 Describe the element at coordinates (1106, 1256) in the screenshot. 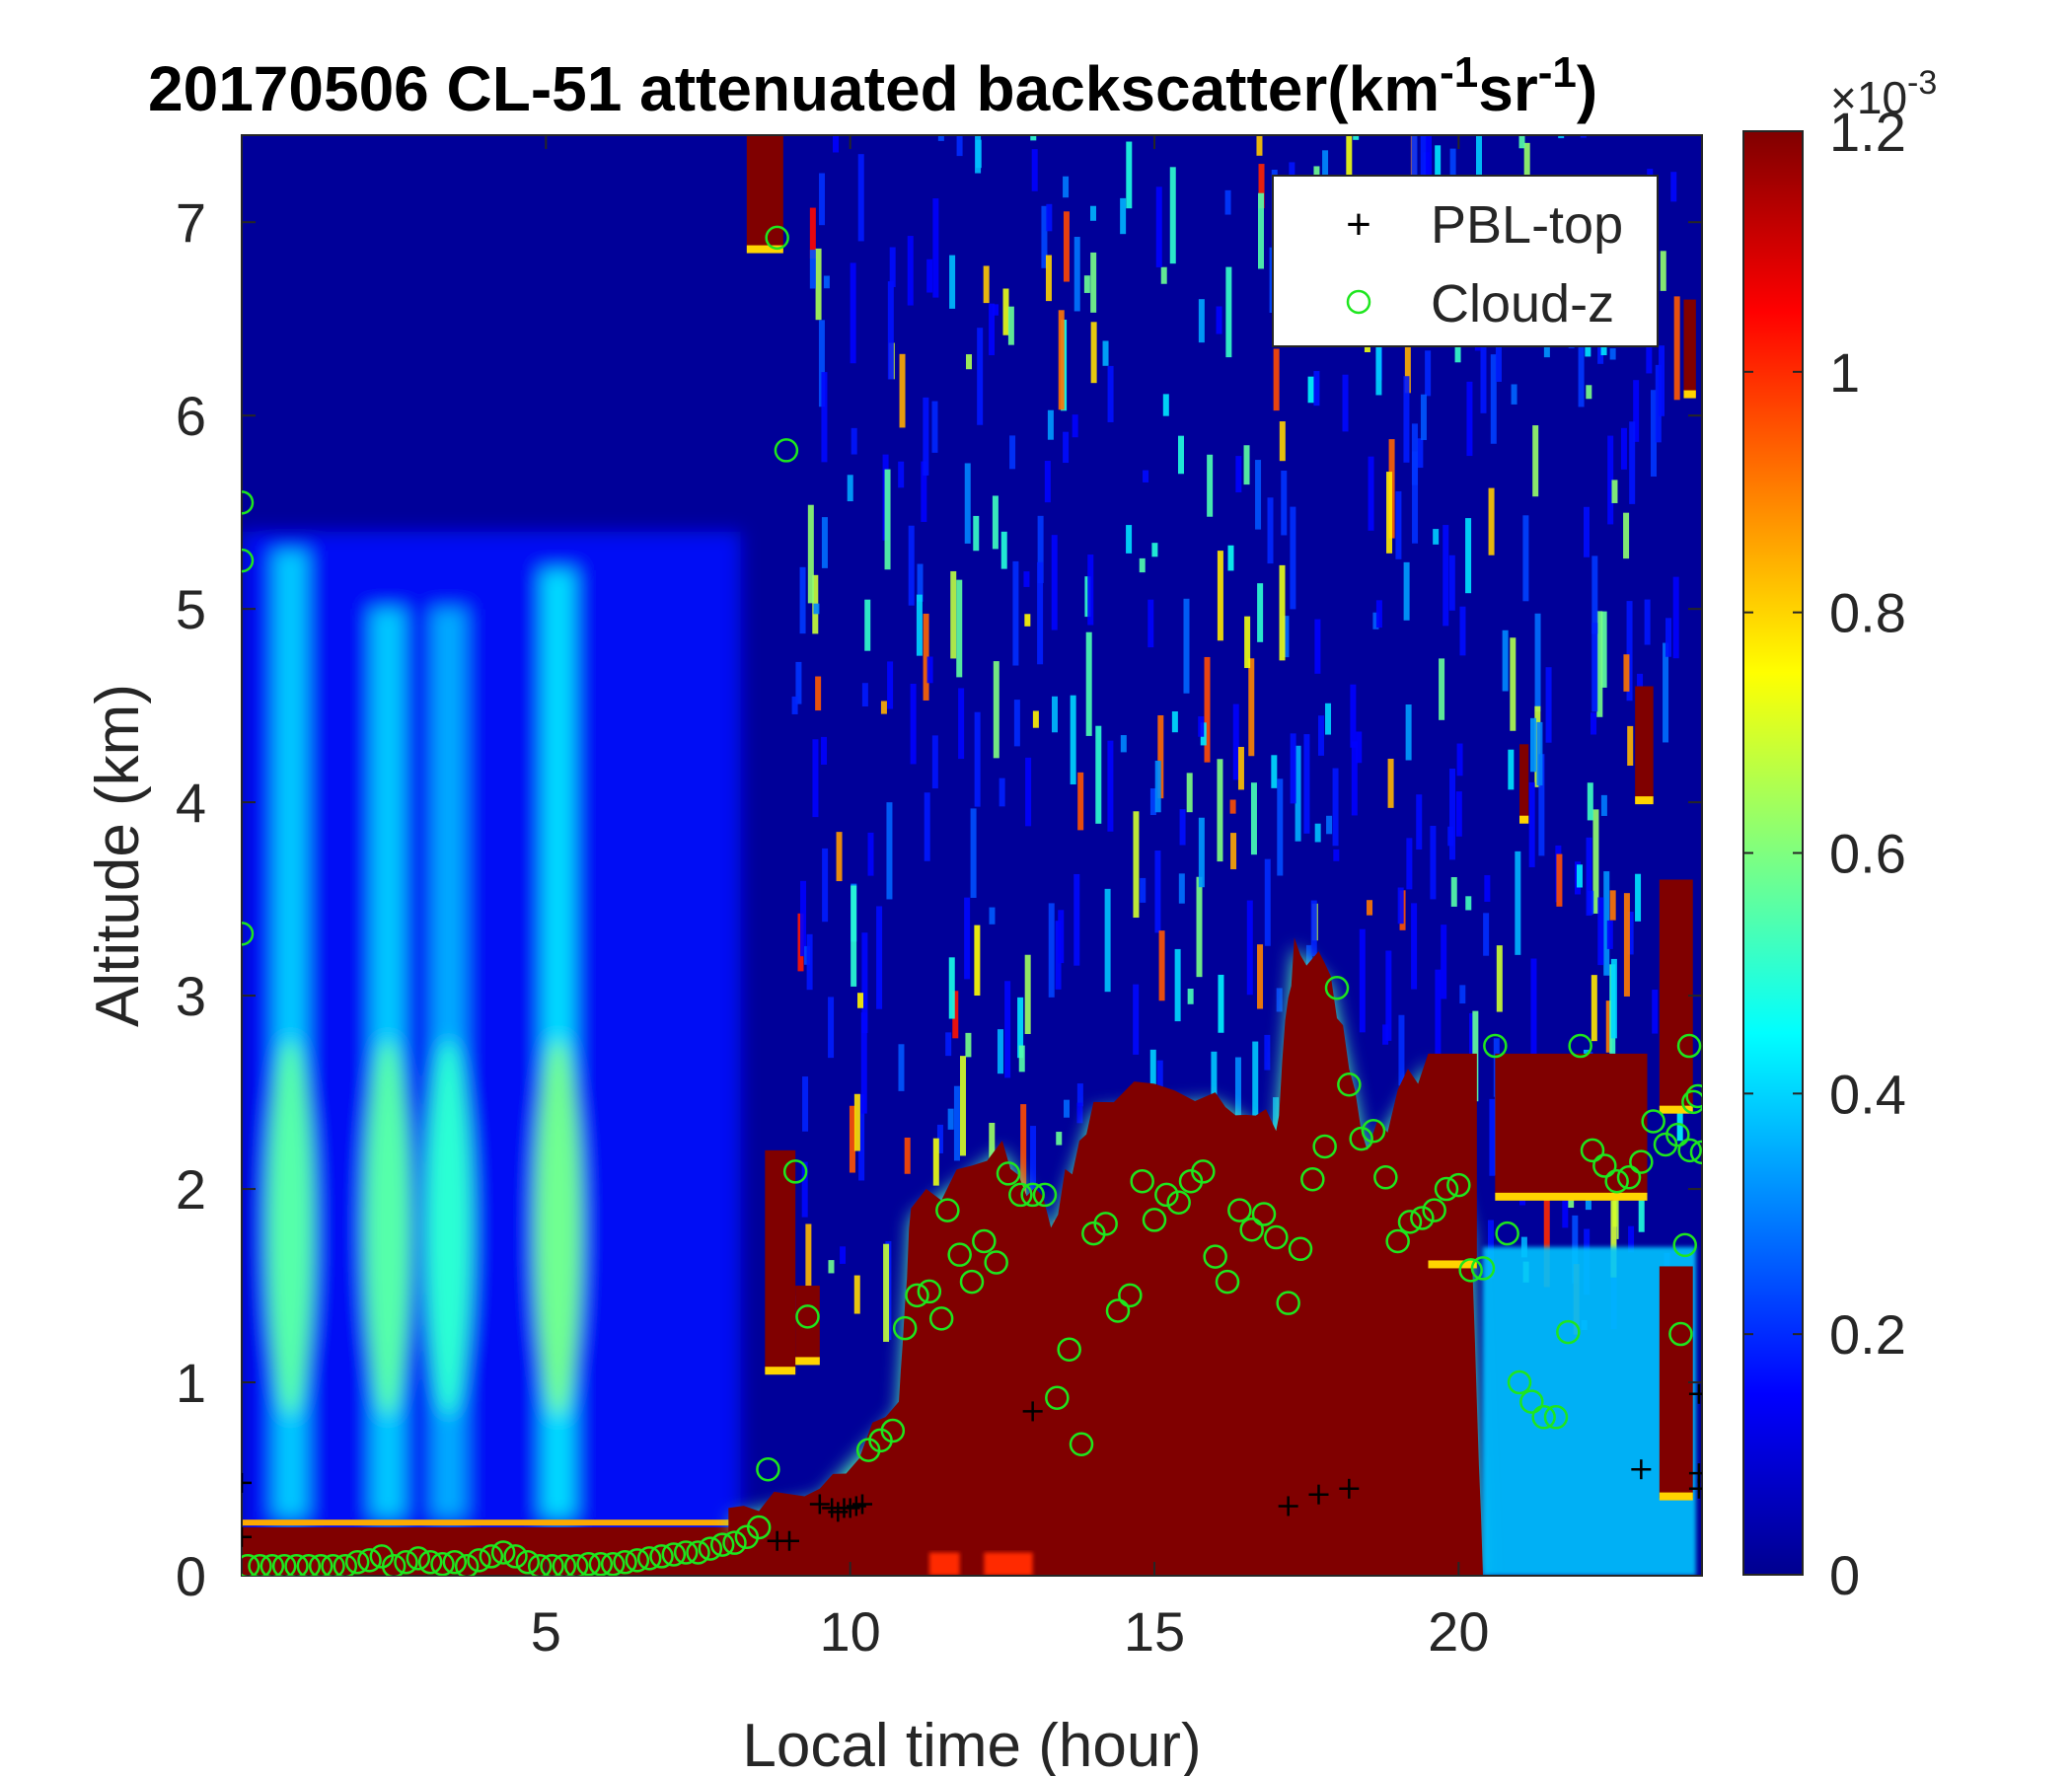

I see `dense-layer-group` at that location.